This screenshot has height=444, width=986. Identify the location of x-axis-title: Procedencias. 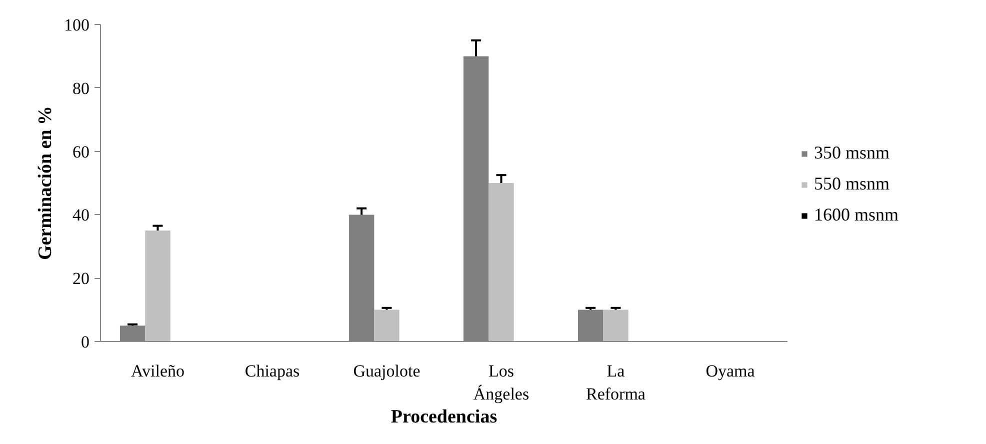
(444, 417).